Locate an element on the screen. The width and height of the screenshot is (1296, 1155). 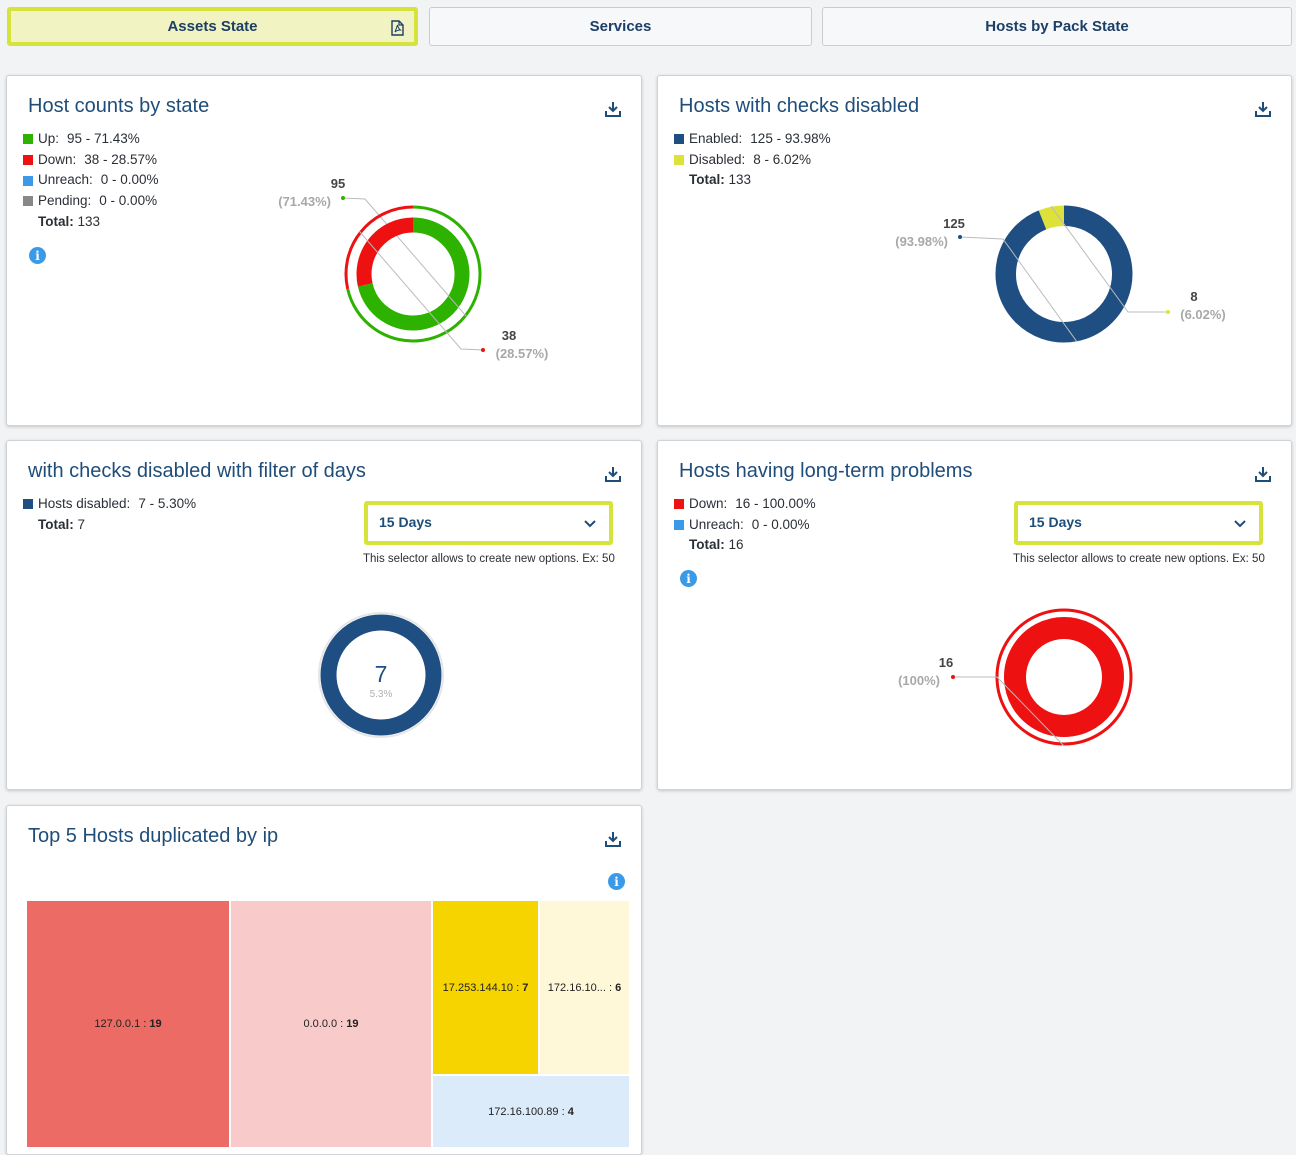
donut-slice-up is located at coordinates (413, 274).